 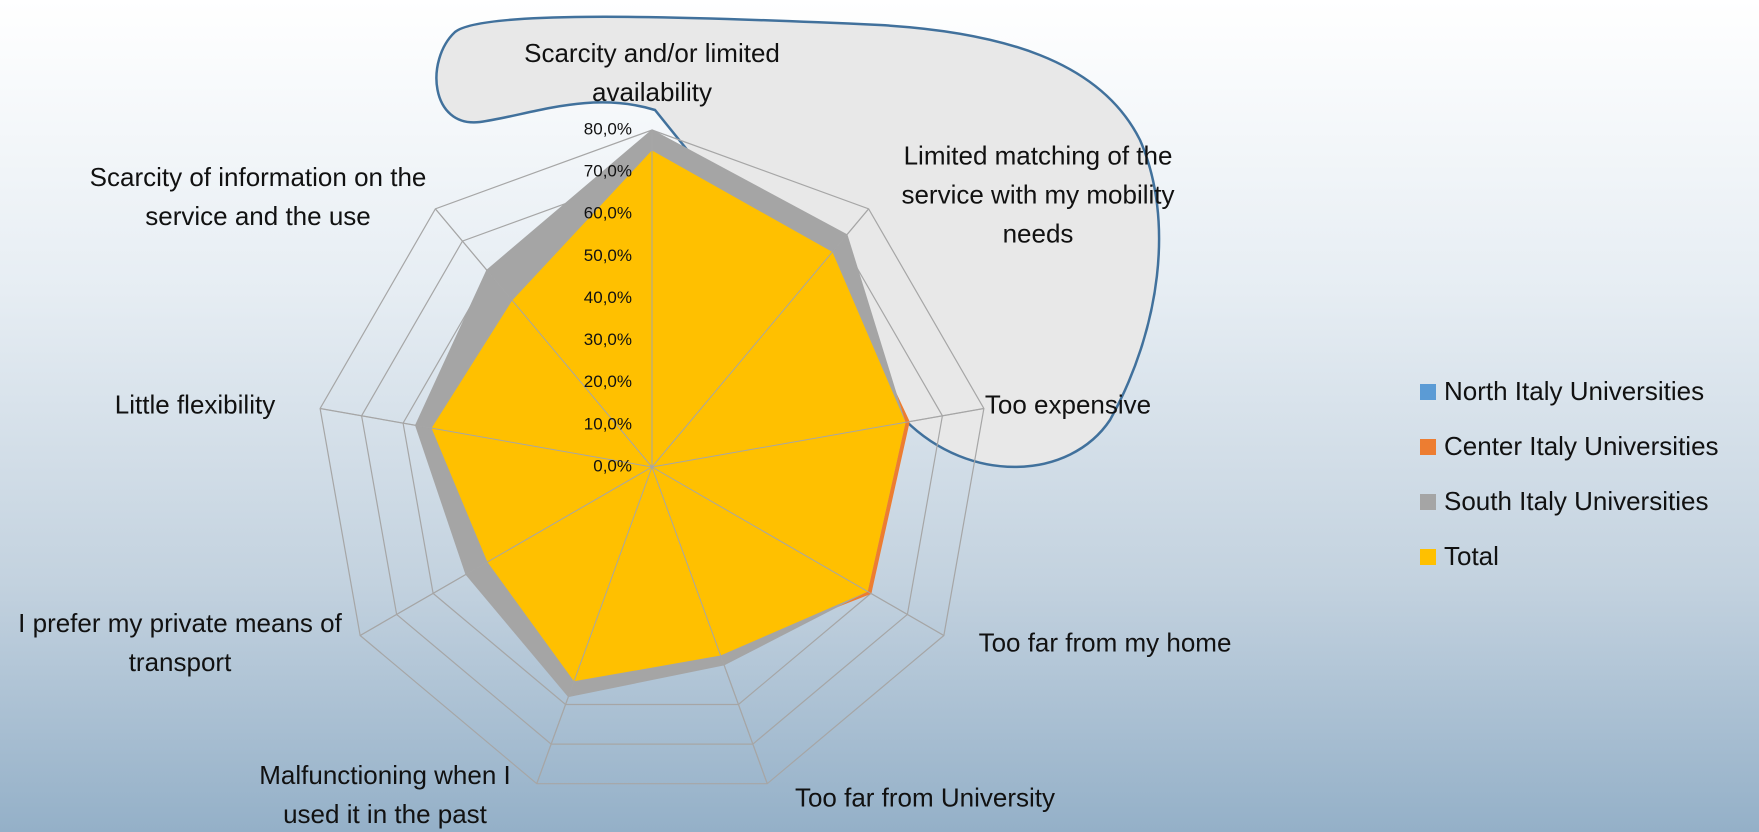 I want to click on legend-item: North Italy Universities, so click(x=1569, y=391).